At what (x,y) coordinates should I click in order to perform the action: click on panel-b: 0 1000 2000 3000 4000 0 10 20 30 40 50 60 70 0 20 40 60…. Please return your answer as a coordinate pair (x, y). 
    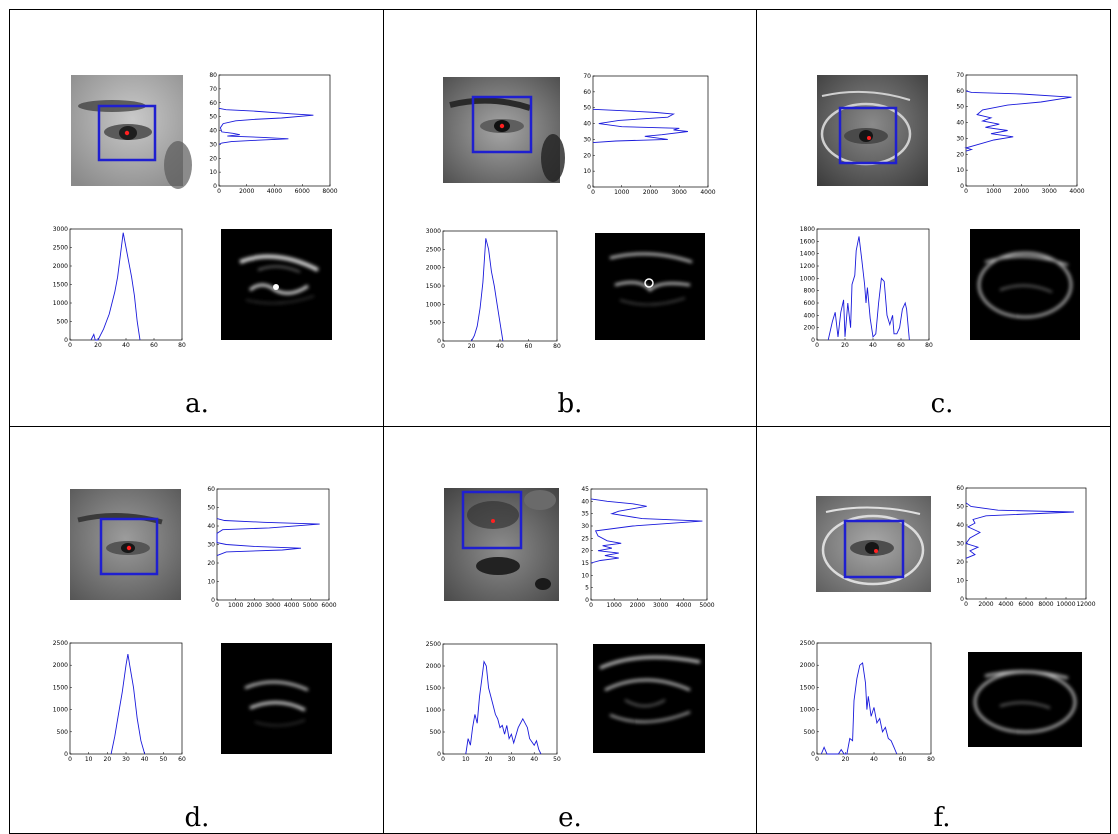
    Looking at the image, I should click on (571, 246).